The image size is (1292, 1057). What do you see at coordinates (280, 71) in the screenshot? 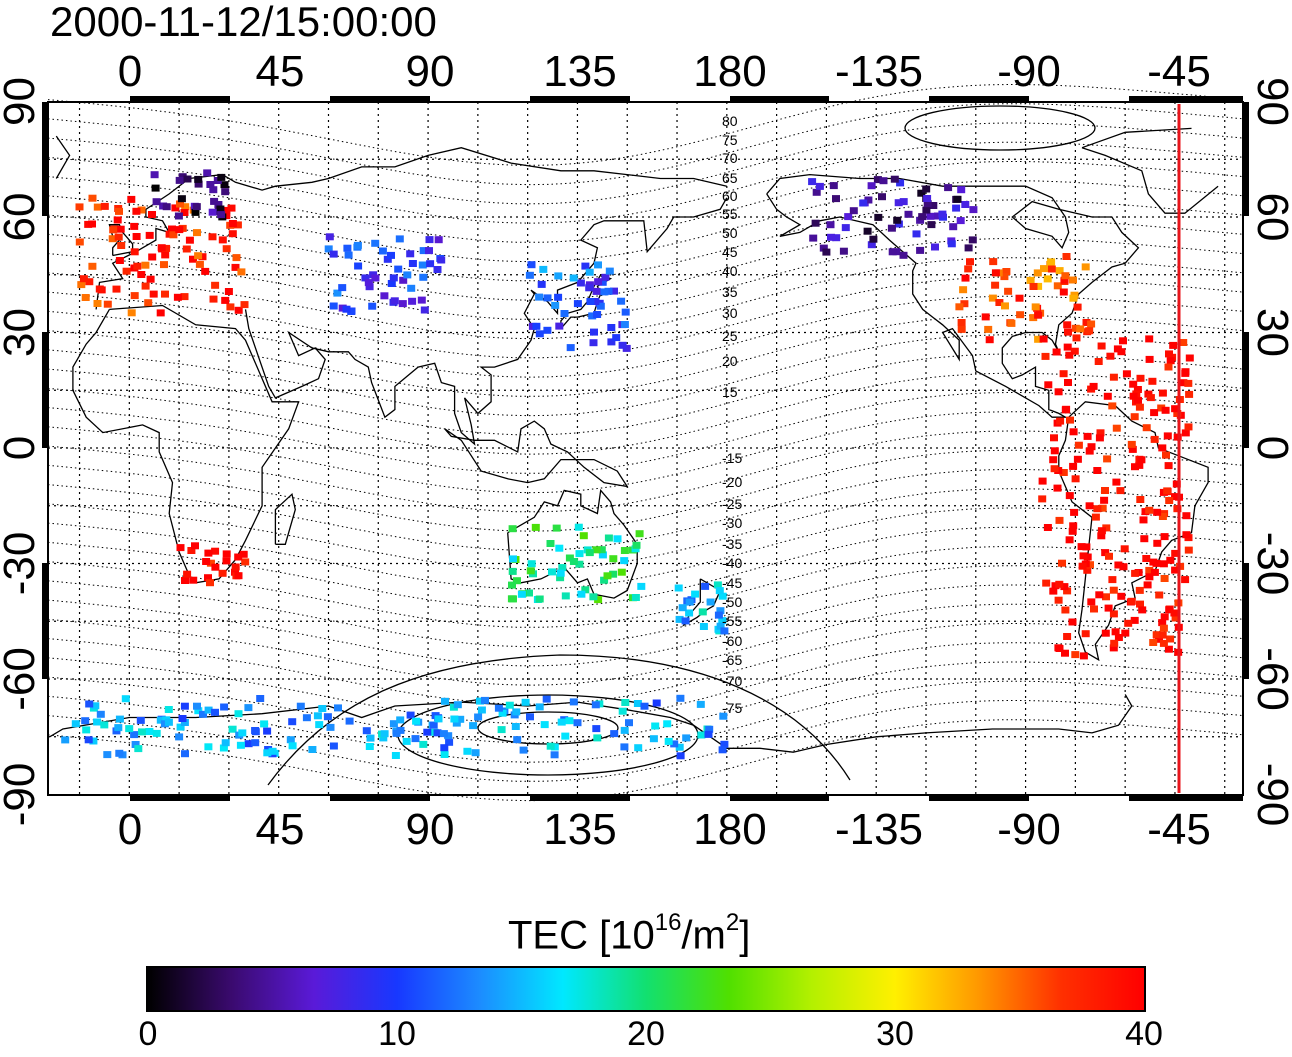
I see `lon-tick-label-top: 45` at bounding box center [280, 71].